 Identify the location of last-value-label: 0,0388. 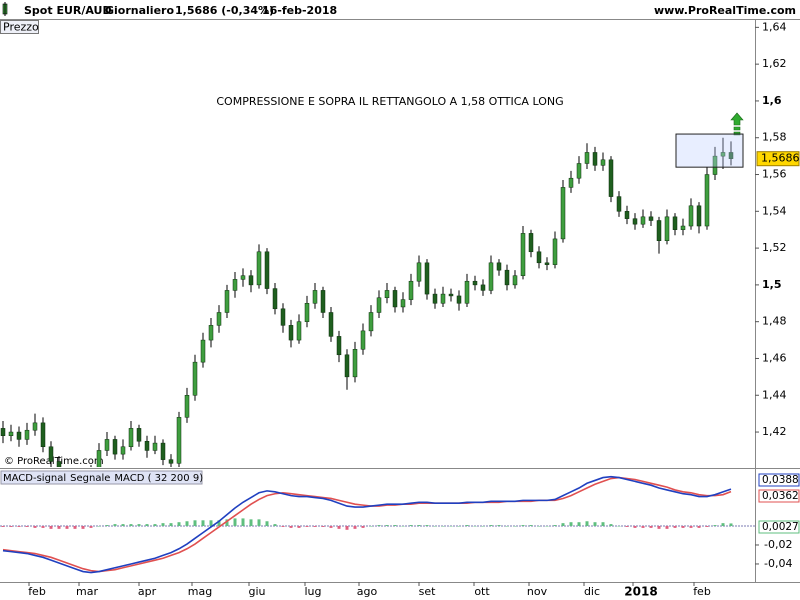
(780, 480).